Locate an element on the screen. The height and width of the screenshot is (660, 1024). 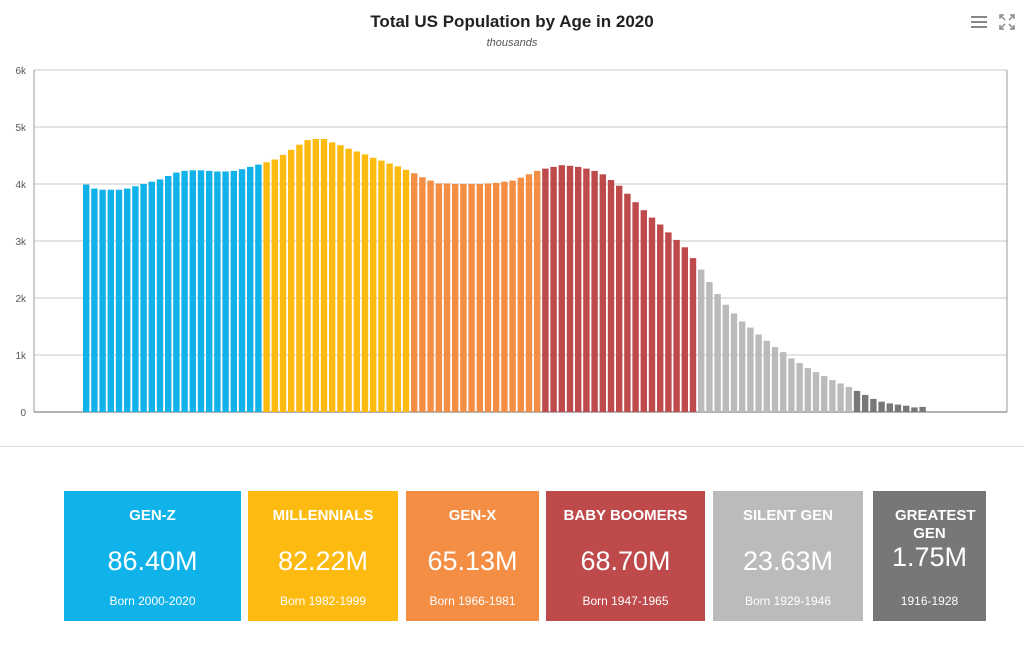
hamburger-menu-icon is located at coordinates (979, 22).